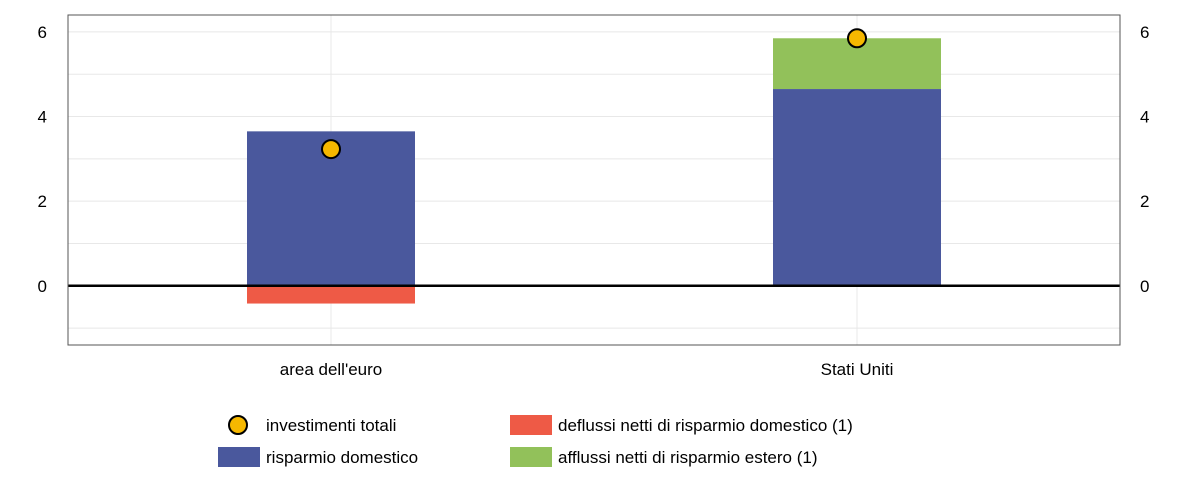 The height and width of the screenshot is (484, 1200). What do you see at coordinates (42, 201) in the screenshot?
I see `y-tick-label-left: 2` at bounding box center [42, 201].